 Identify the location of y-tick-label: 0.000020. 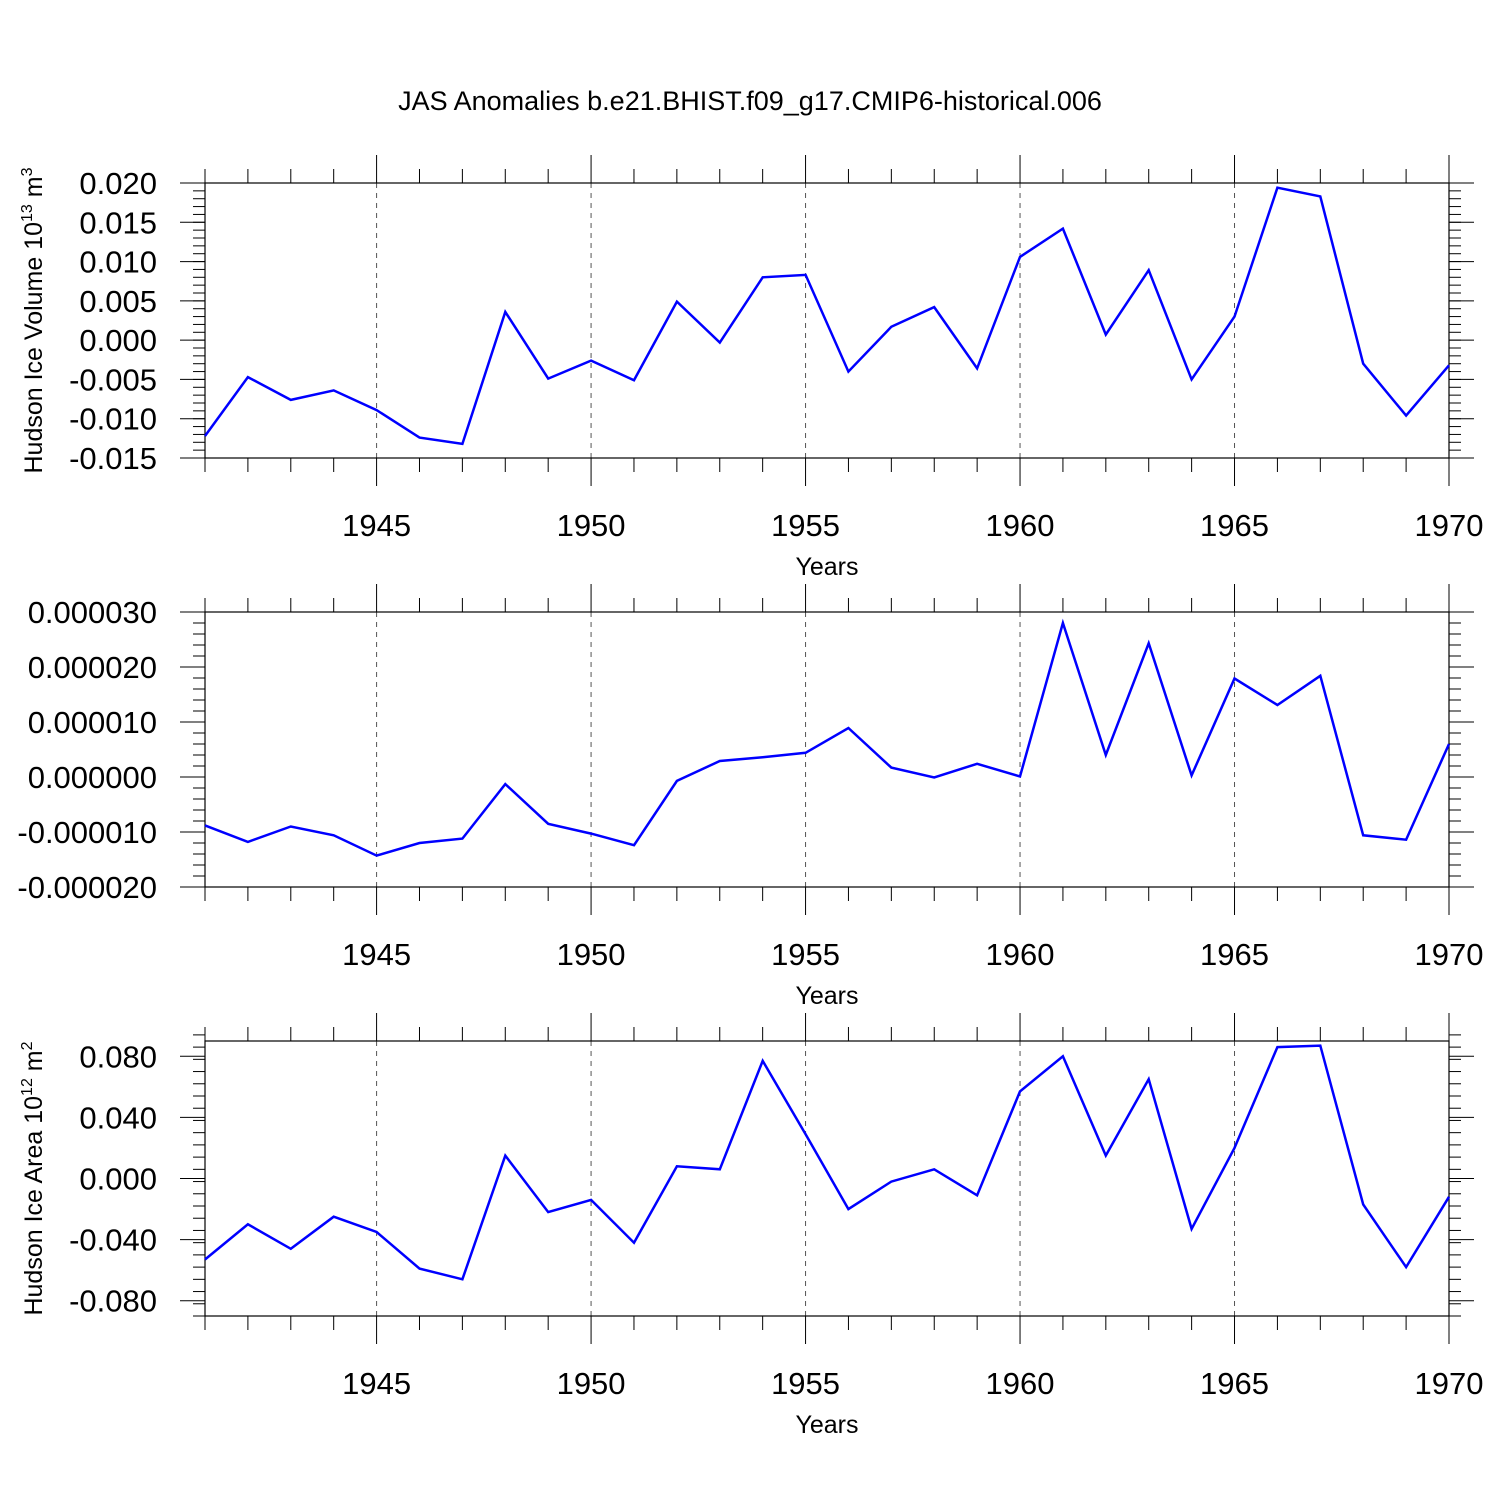
(92, 667).